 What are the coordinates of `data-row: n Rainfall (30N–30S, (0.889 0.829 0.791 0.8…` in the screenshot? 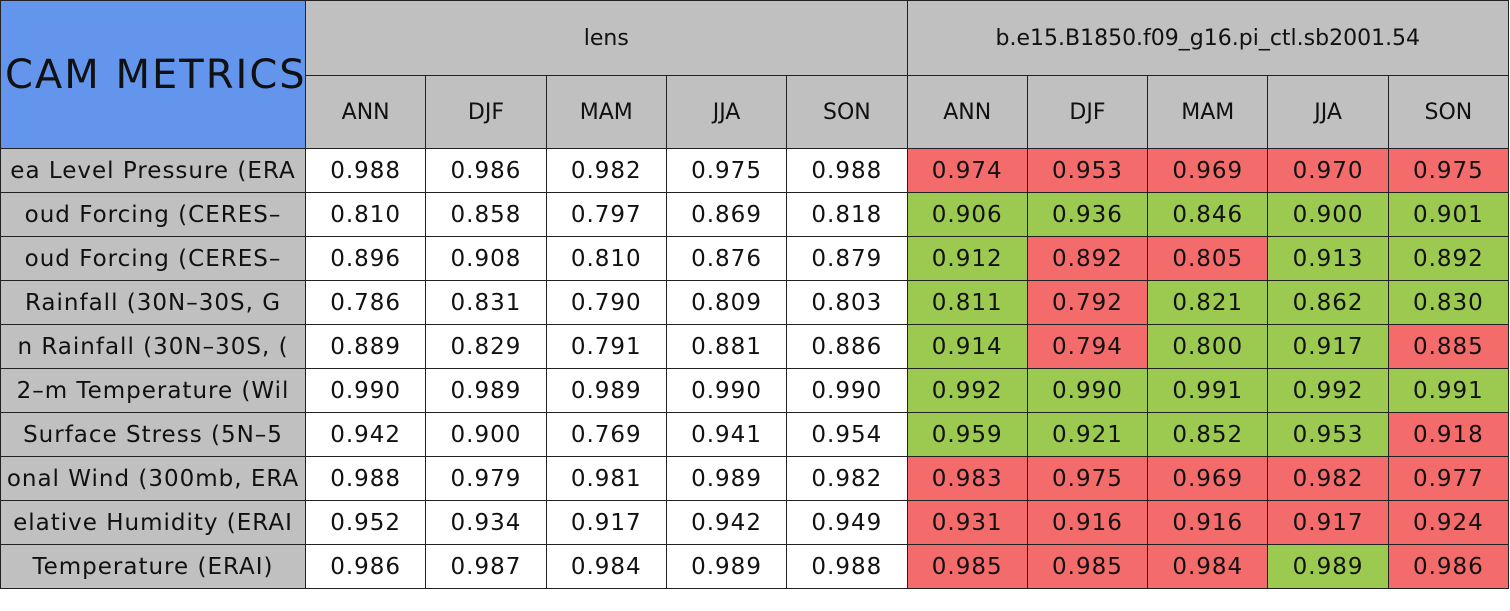 It's located at (755, 346).